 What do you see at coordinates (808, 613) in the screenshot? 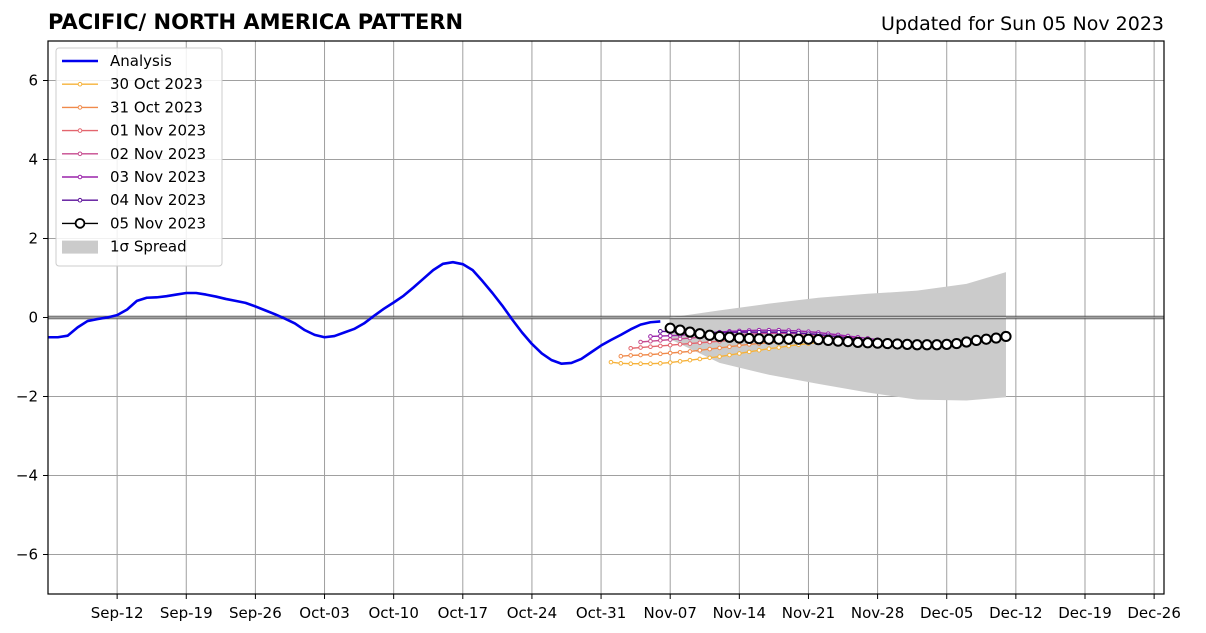
I see `x-tick-label: Nov-21` at bounding box center [808, 613].